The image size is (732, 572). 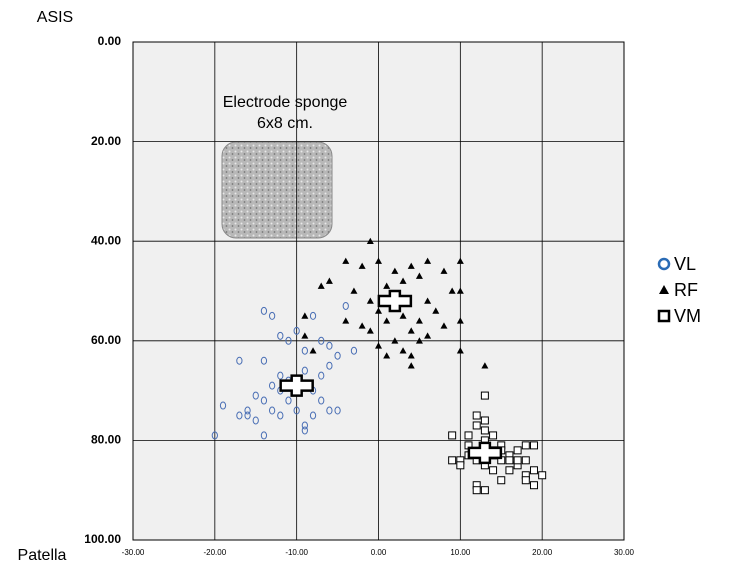 I want to click on annotation: 6x8 cm., so click(x=285, y=123).